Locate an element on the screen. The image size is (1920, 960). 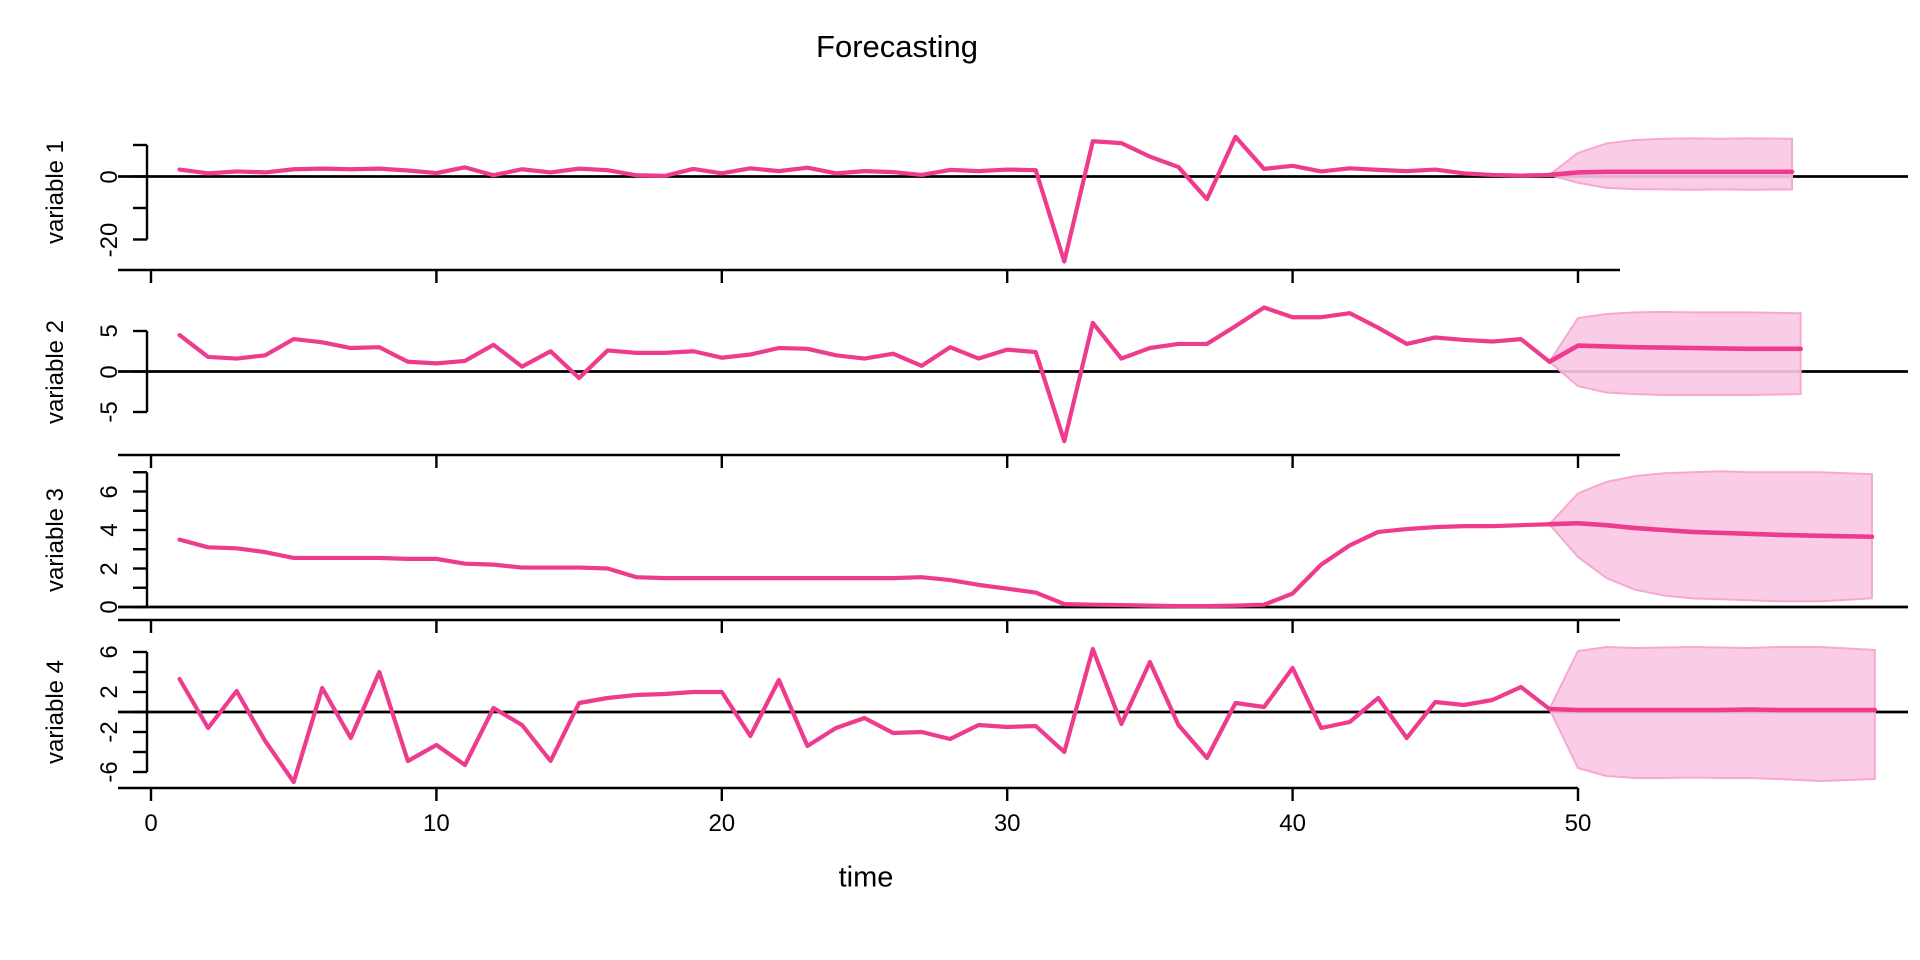
chart-title: Forecasting is located at coordinates (897, 46).